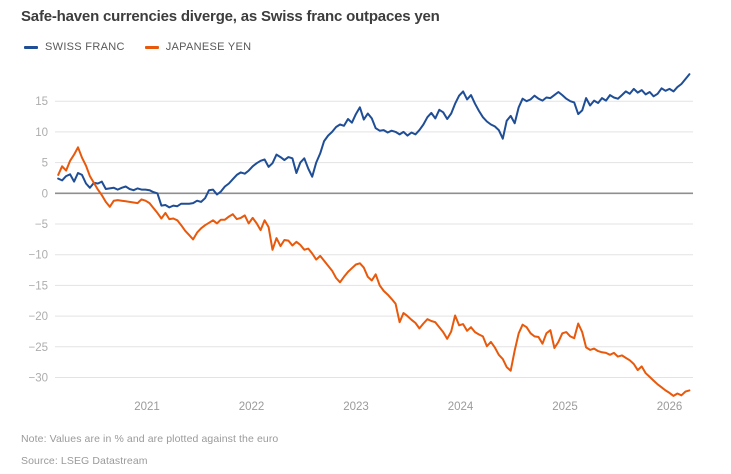  I want to click on chart-source: Source: LSEG Datastream, so click(84, 461).